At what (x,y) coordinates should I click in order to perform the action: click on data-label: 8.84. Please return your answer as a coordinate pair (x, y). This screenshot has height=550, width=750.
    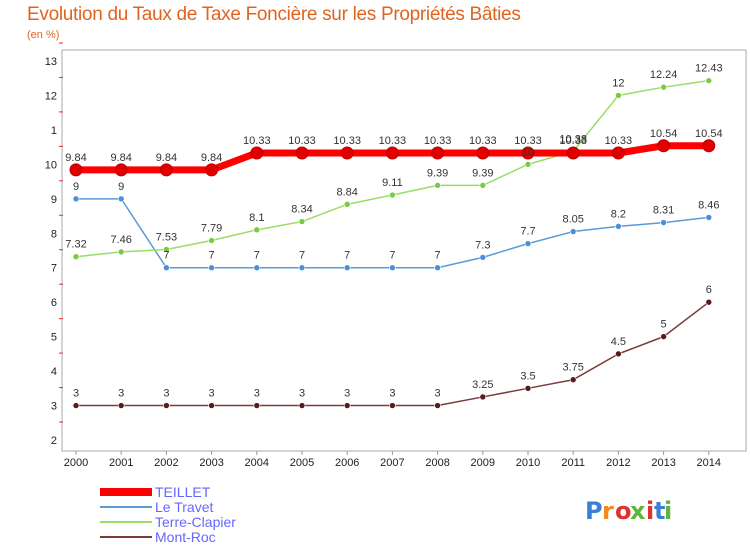
    Looking at the image, I should click on (346, 192).